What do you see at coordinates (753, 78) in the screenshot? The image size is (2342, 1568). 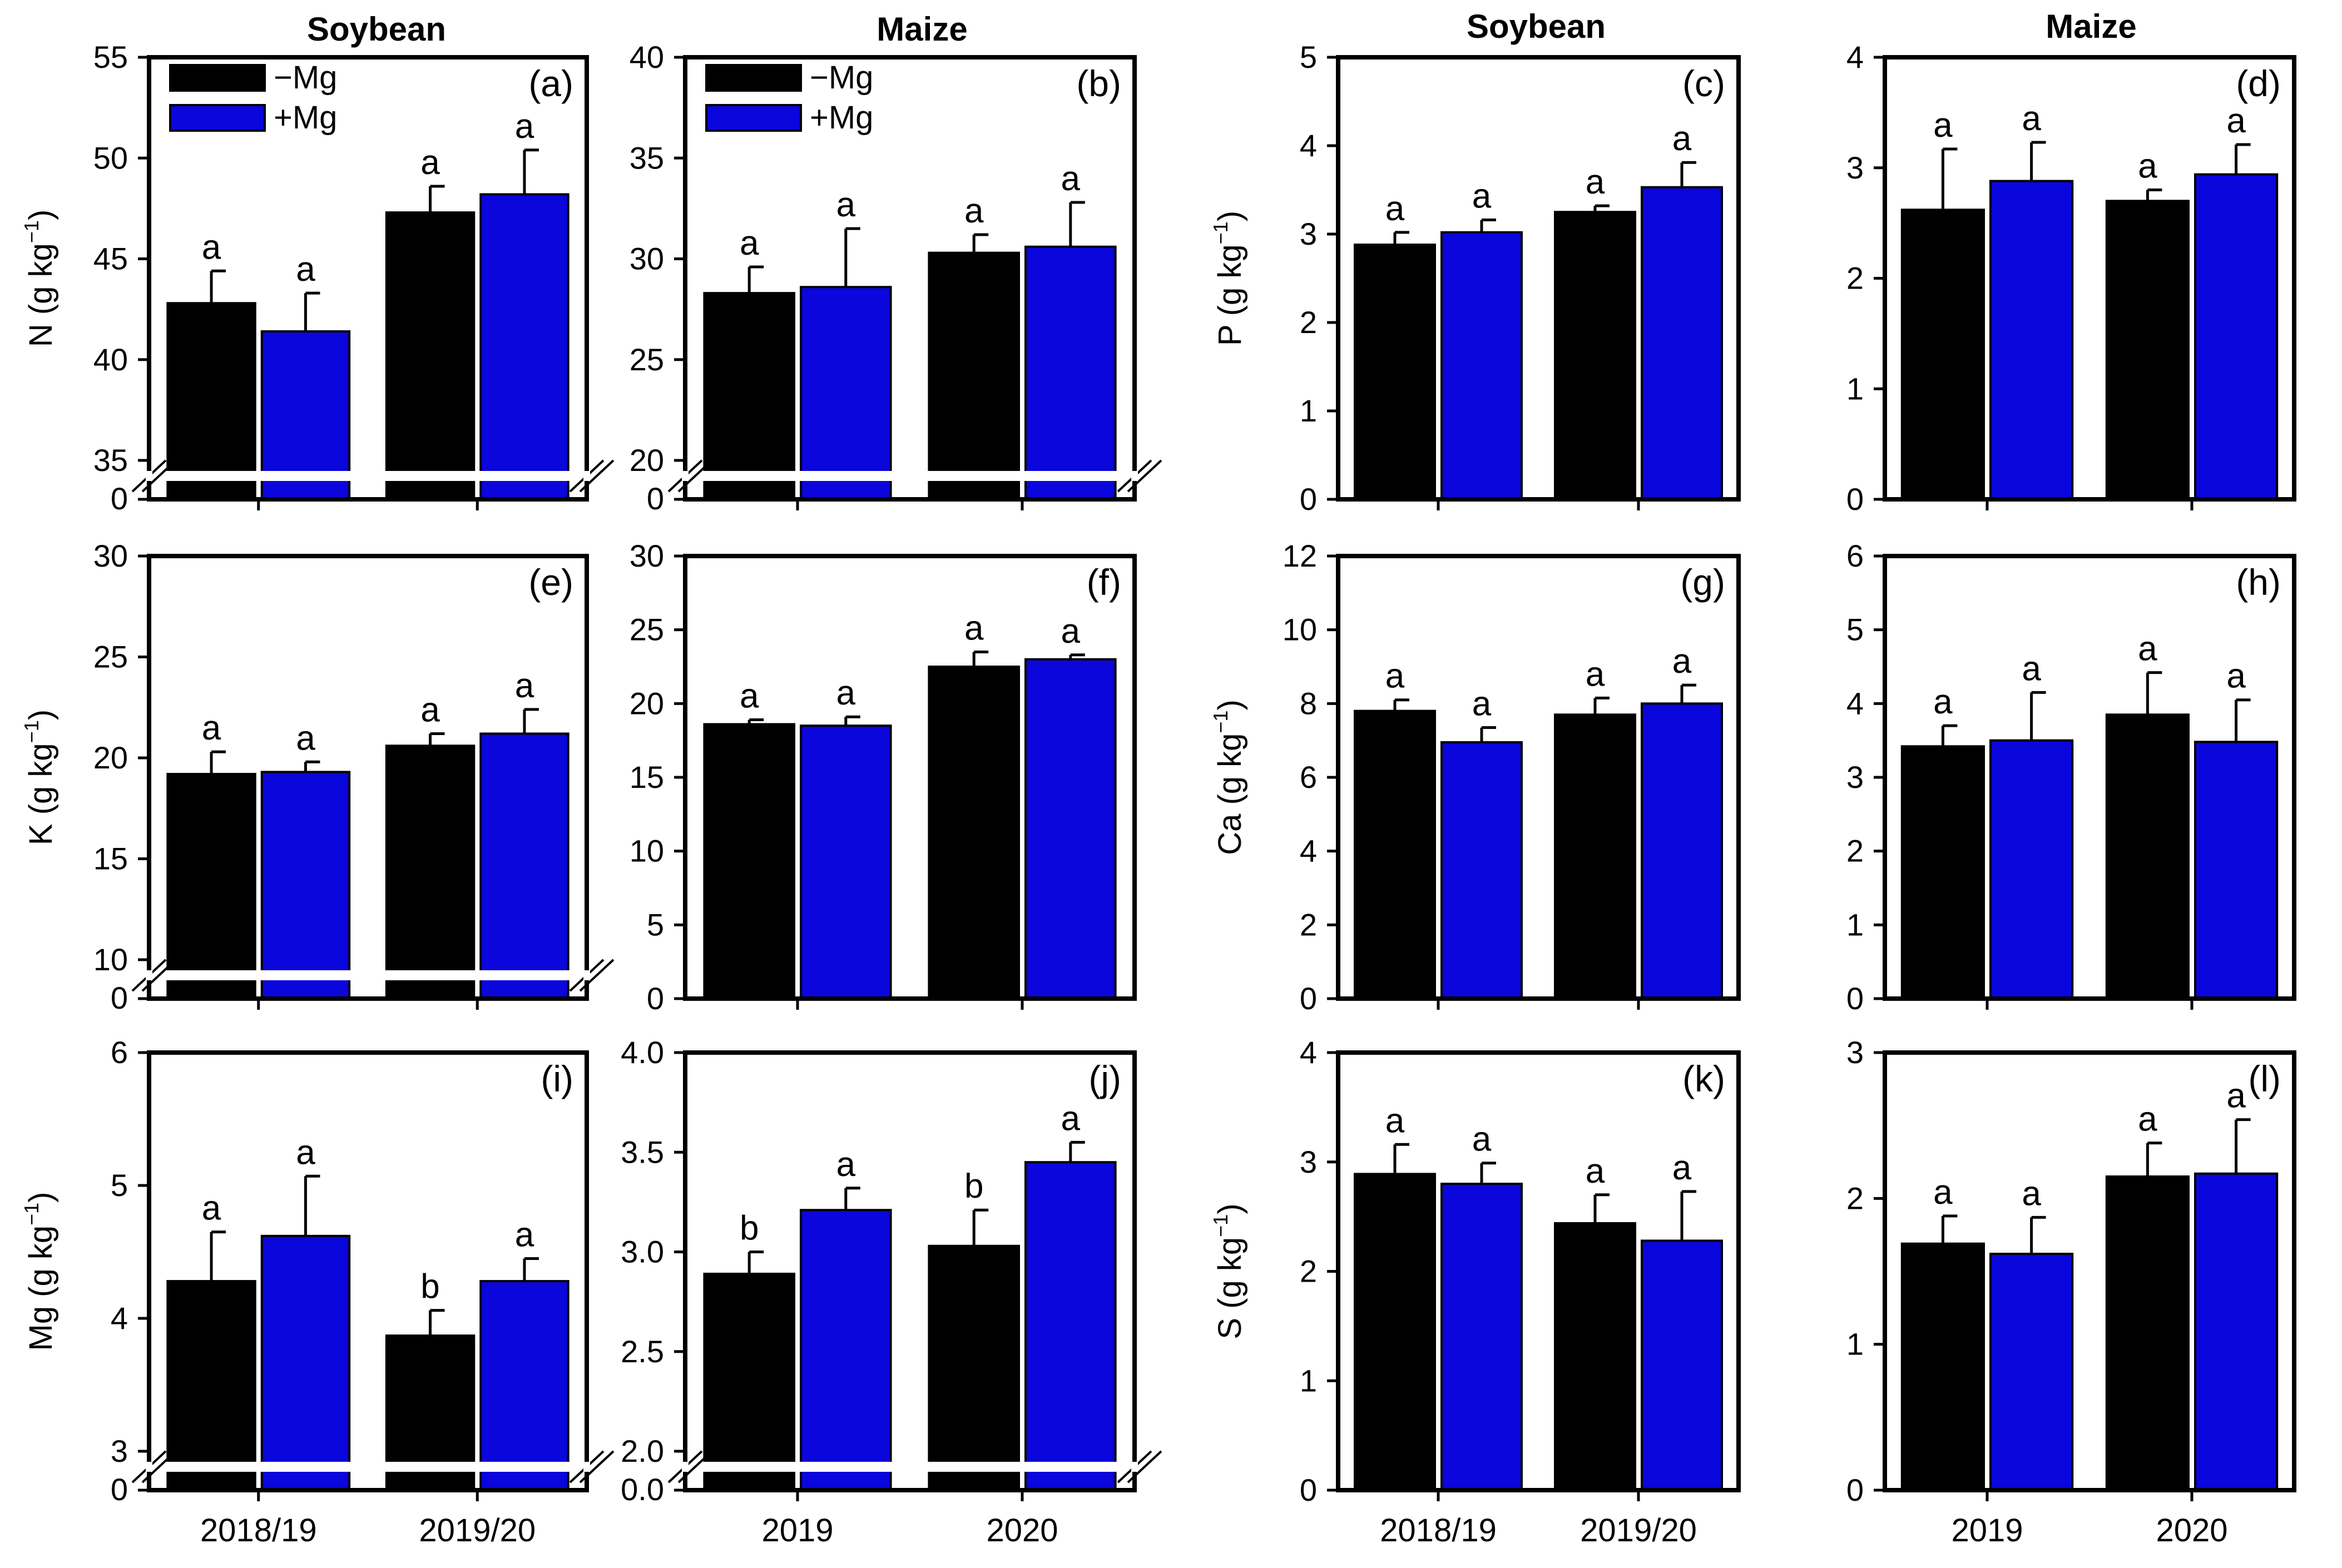 I see `legend-swatch-minus-mg` at bounding box center [753, 78].